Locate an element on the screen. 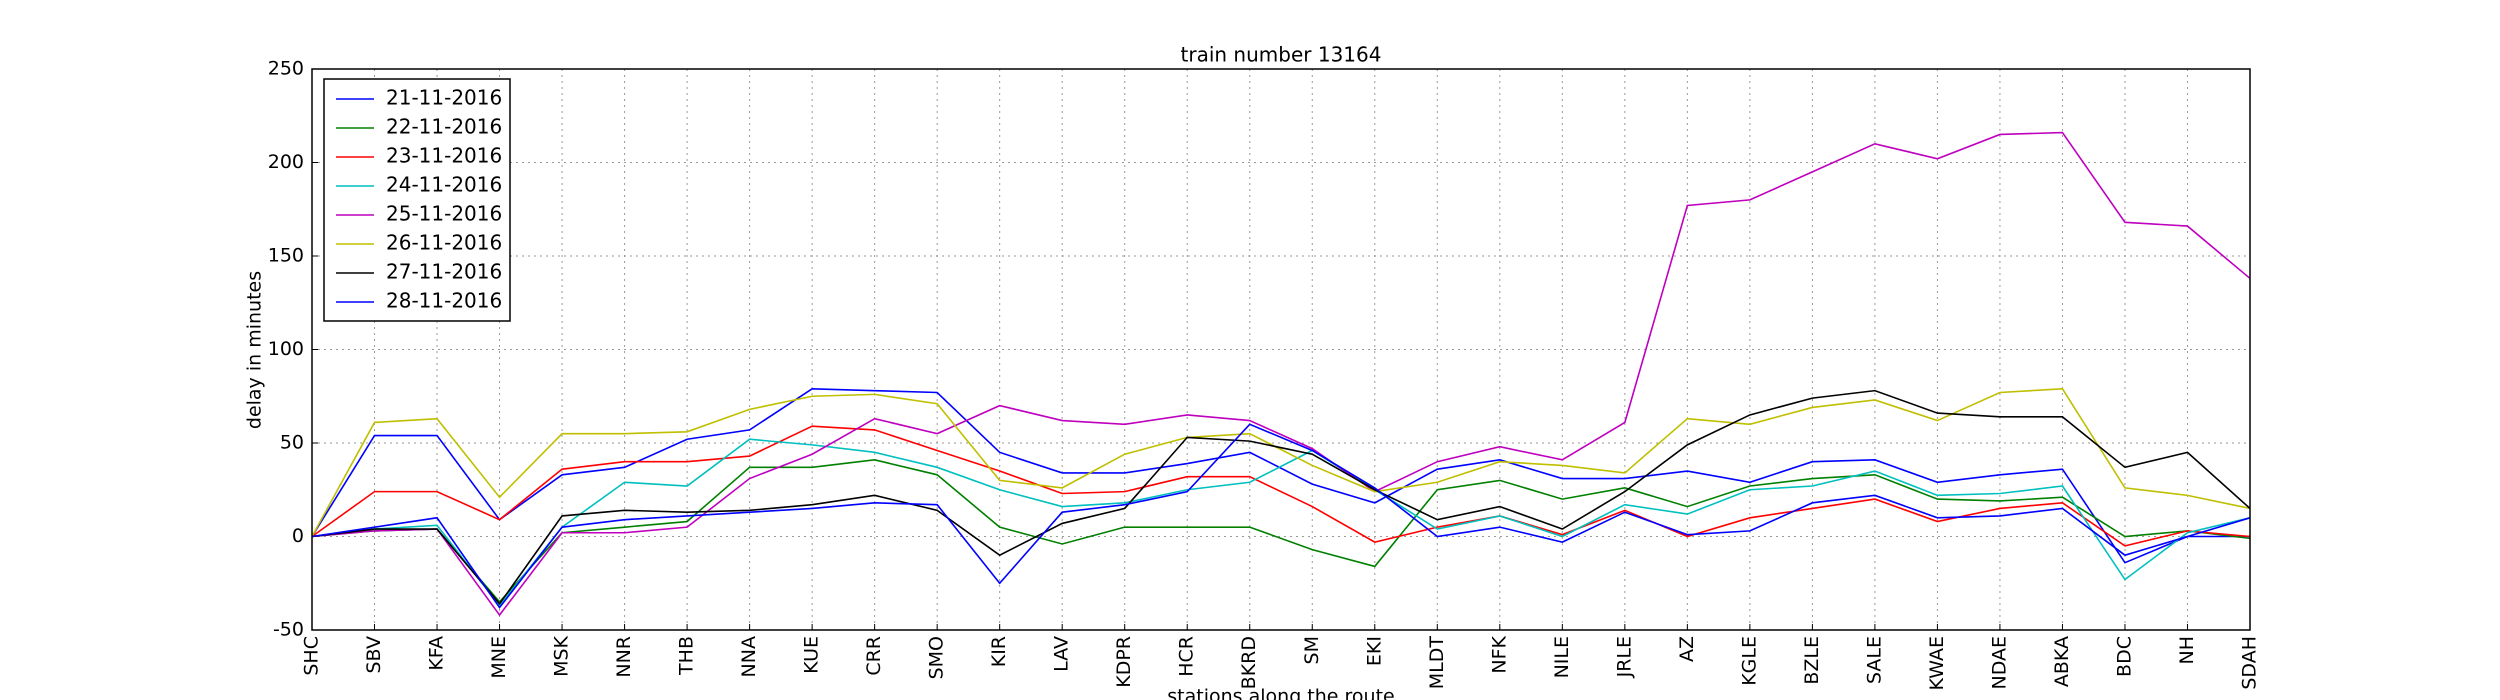 The image size is (2500, 700). legend-label: 28-11-2016 is located at coordinates (444, 301).